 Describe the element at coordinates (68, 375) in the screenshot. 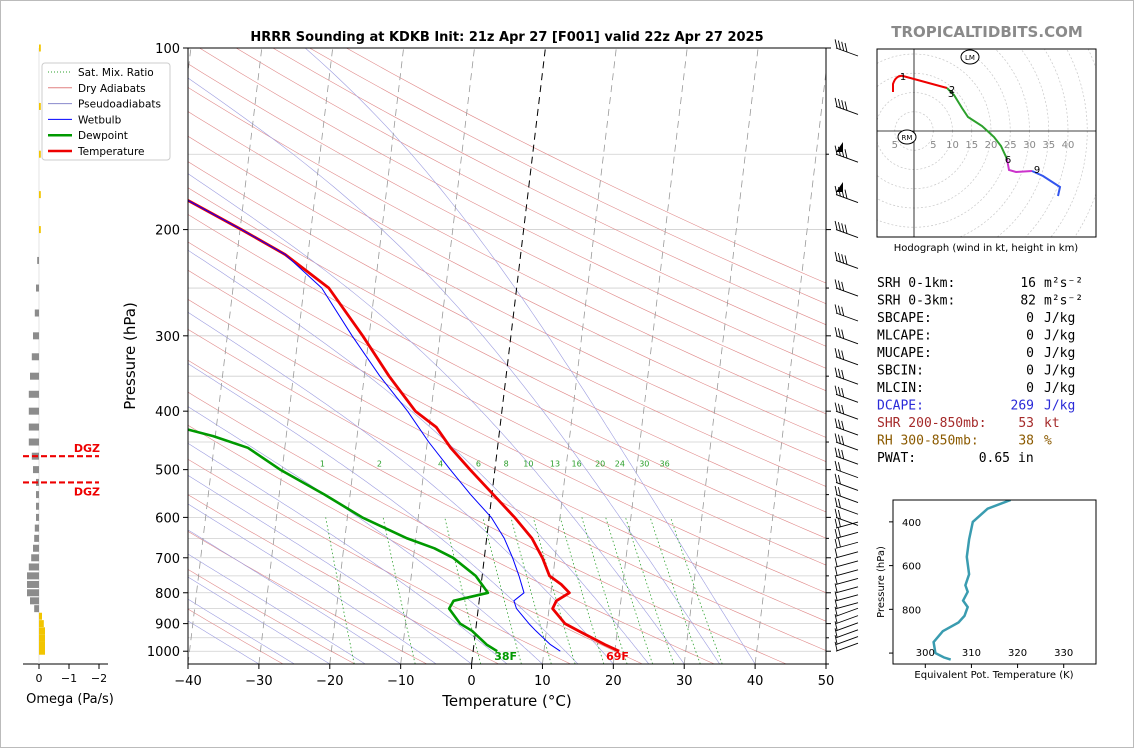

I see `omega-panel: DGZ DGZ 0 −1 −2 Omega (Pa/s)` at that location.